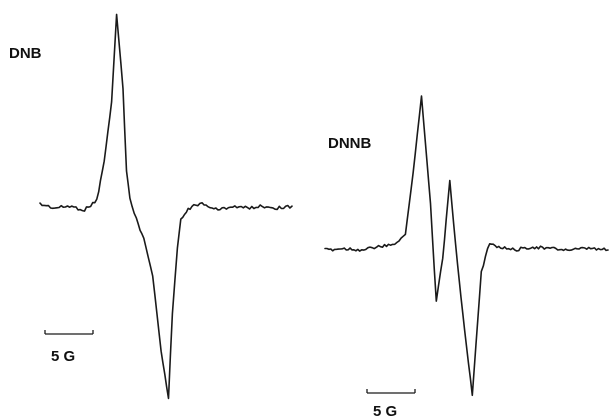 Image resolution: width=611 pixels, height=419 pixels. What do you see at coordinates (349, 143) in the screenshot?
I see `dnnb-title: DNNB` at bounding box center [349, 143].